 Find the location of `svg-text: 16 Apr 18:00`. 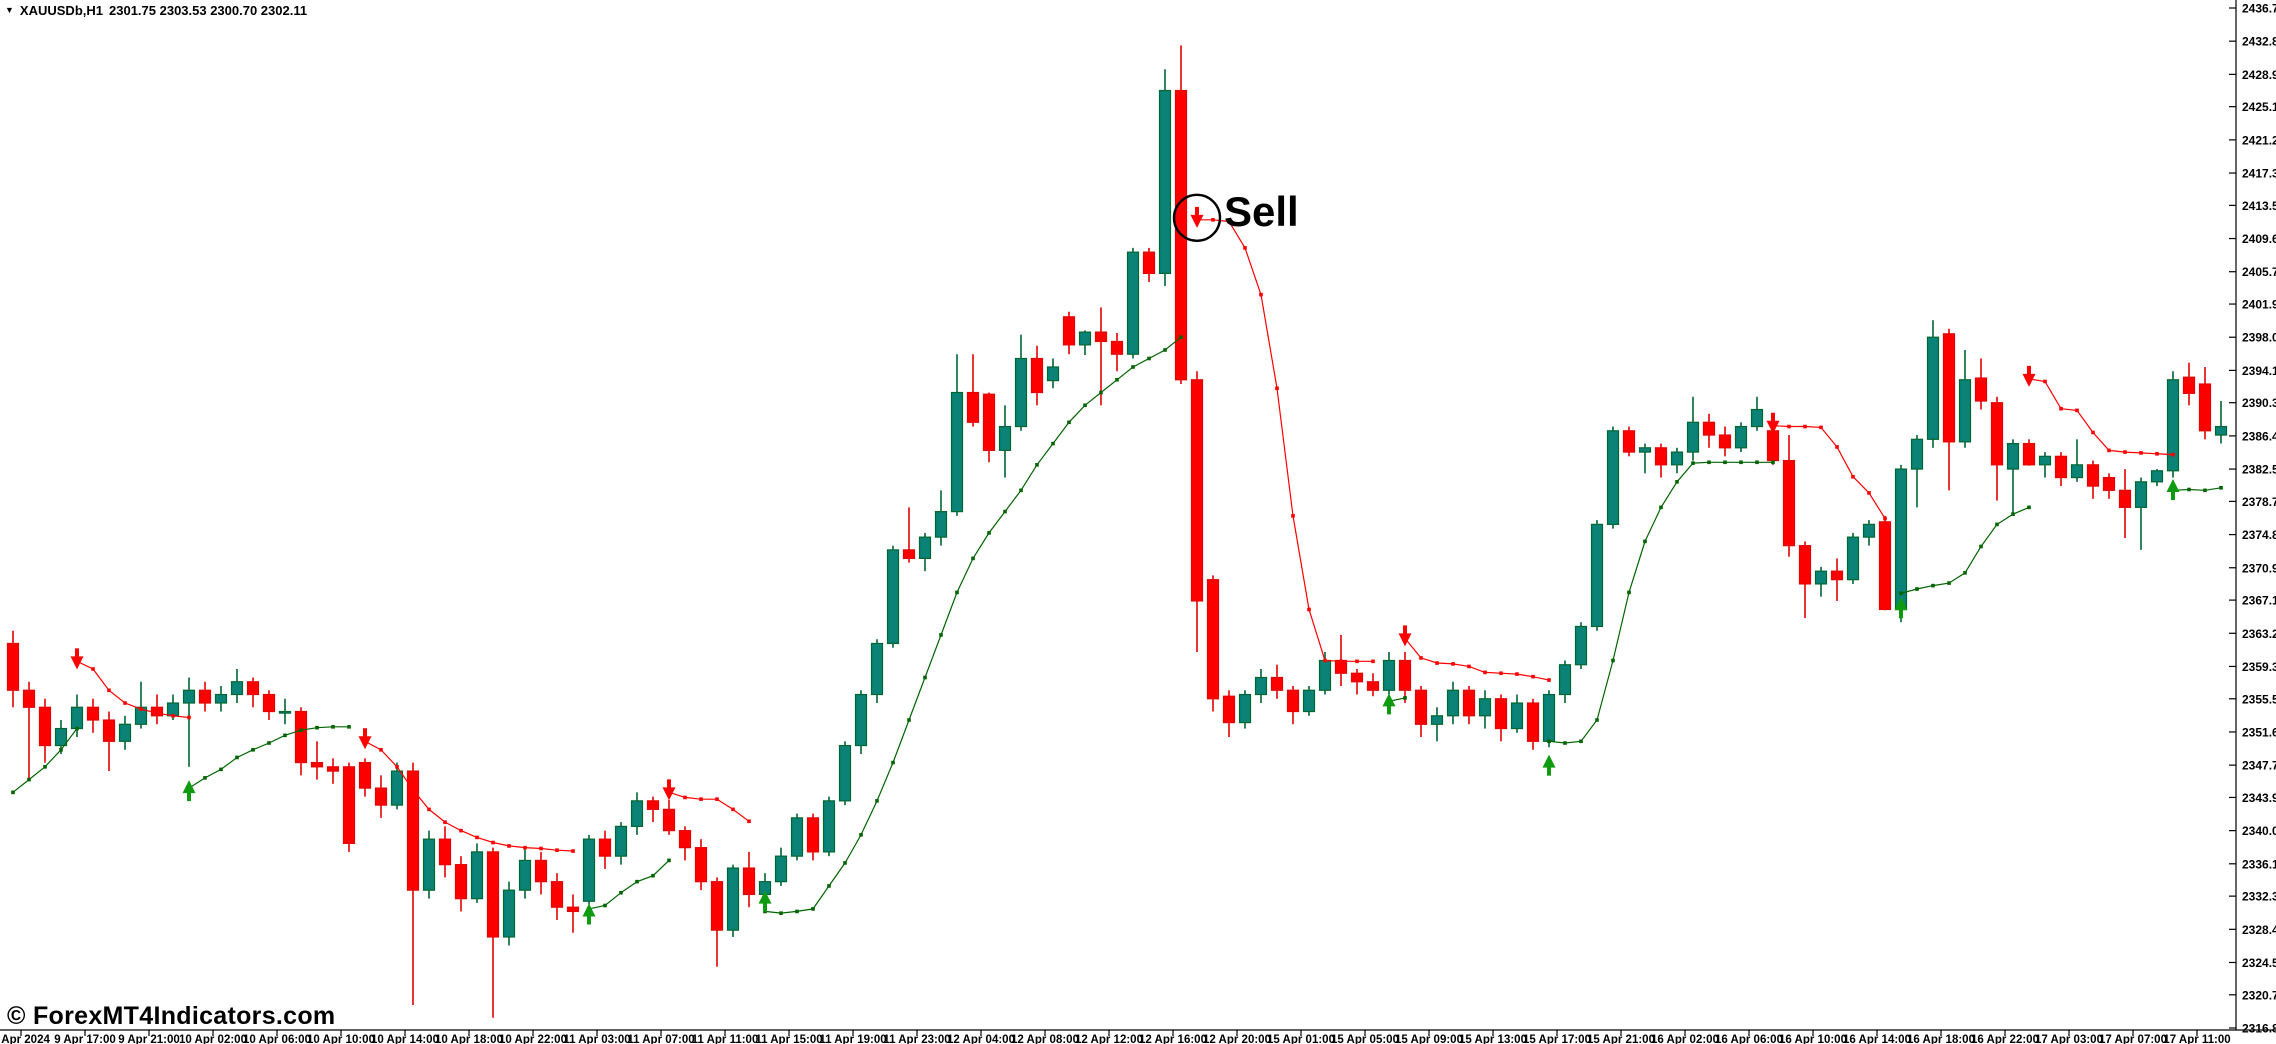

svg-text: 16 Apr 18:00 is located at coordinates (1941, 1039).